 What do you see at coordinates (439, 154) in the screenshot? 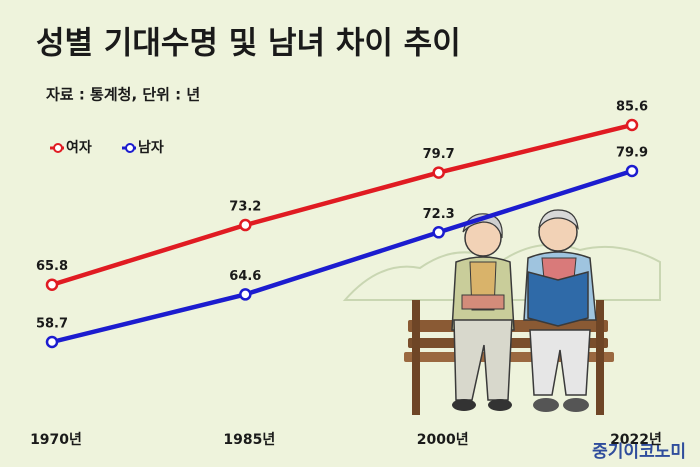
I see `data-label: 79.7` at bounding box center [439, 154].